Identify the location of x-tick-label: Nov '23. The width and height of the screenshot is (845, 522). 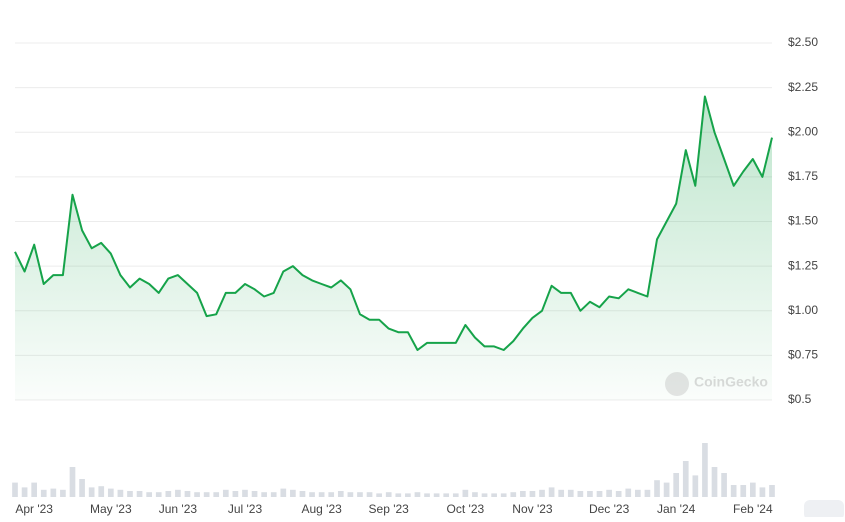
(532, 509).